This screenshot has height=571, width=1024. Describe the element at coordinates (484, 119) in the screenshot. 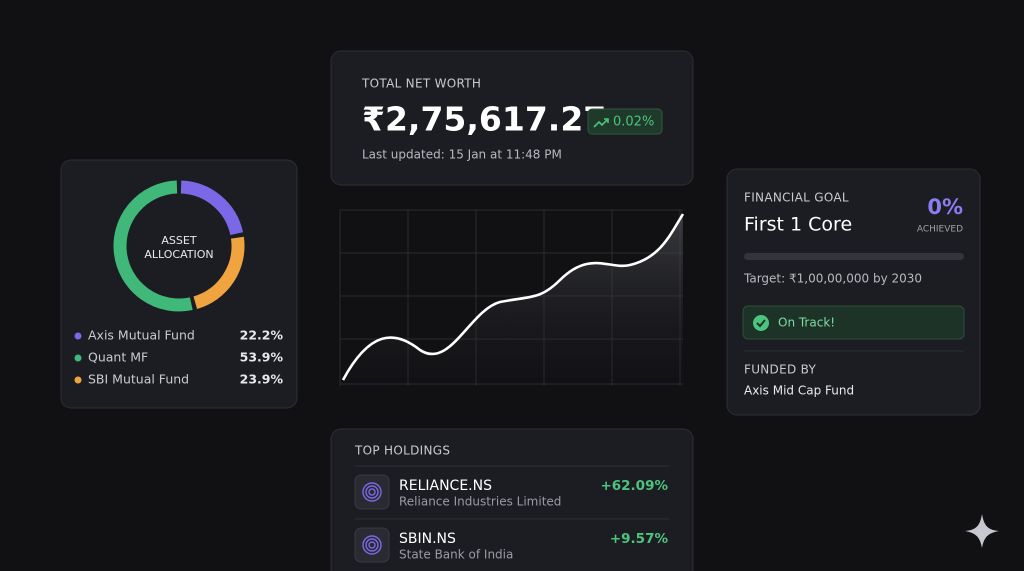

I see `net-worth-value: ₹2,75,617.27` at that location.